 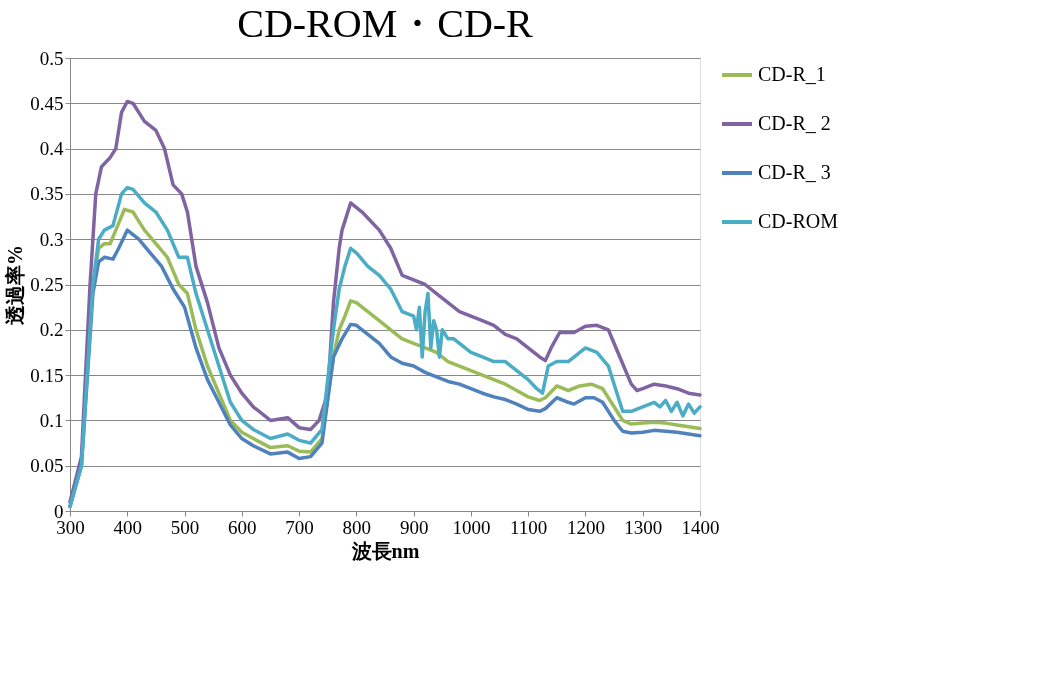 I want to click on y-tick-label: 0, so click(x=59, y=511).